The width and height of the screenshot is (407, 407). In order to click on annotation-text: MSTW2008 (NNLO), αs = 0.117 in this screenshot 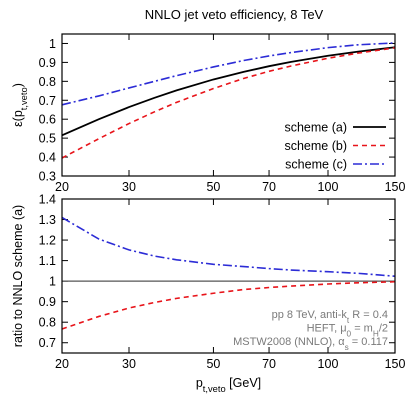, I will do `click(310, 344)`.